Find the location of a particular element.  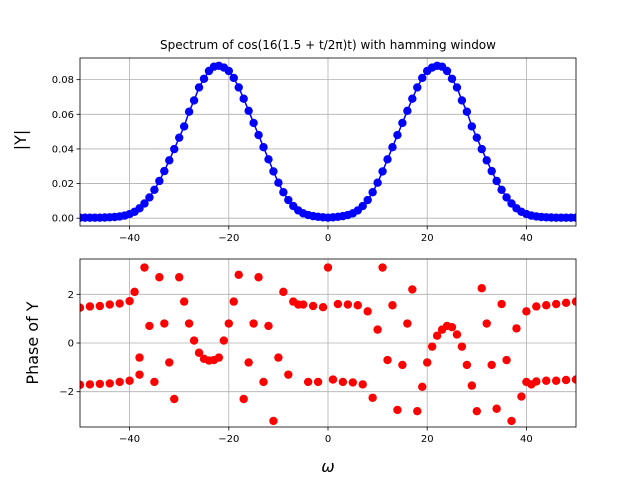

y-tick-label: 0.04 is located at coordinates (63, 149).